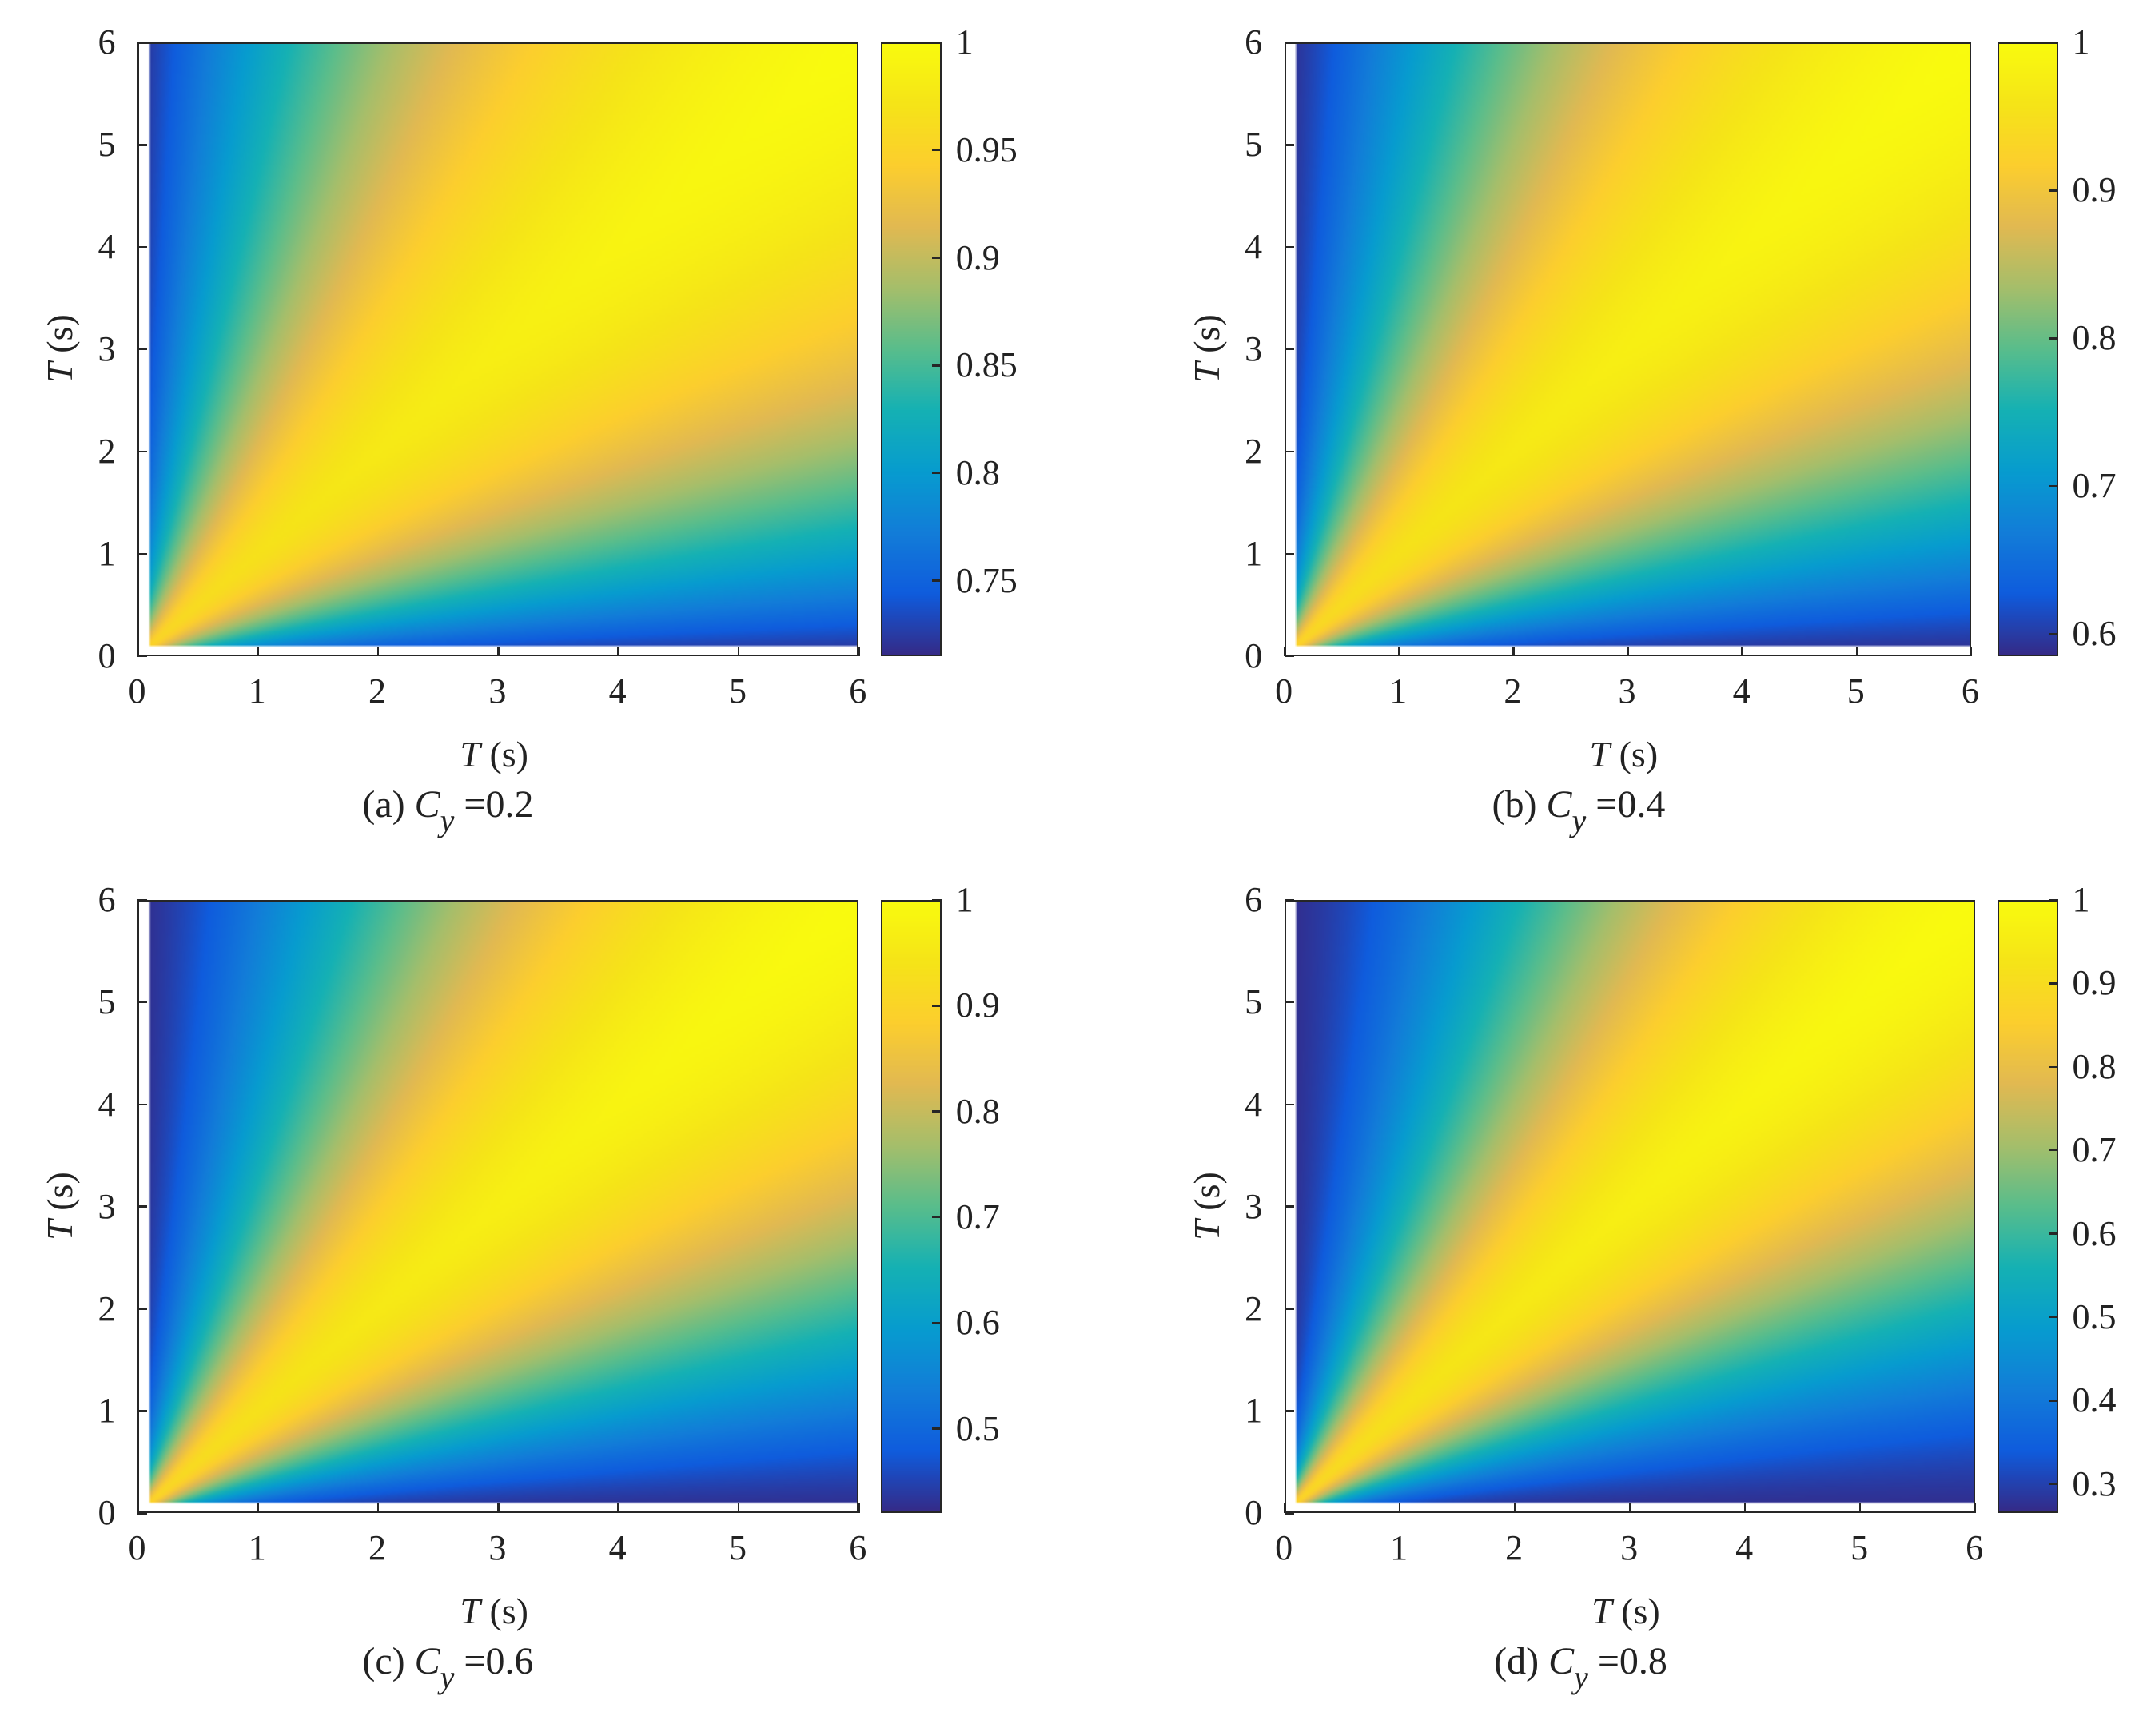  Describe the element at coordinates (1521, 1661) in the screenshot. I see `caption-prefix: (d)` at that location.